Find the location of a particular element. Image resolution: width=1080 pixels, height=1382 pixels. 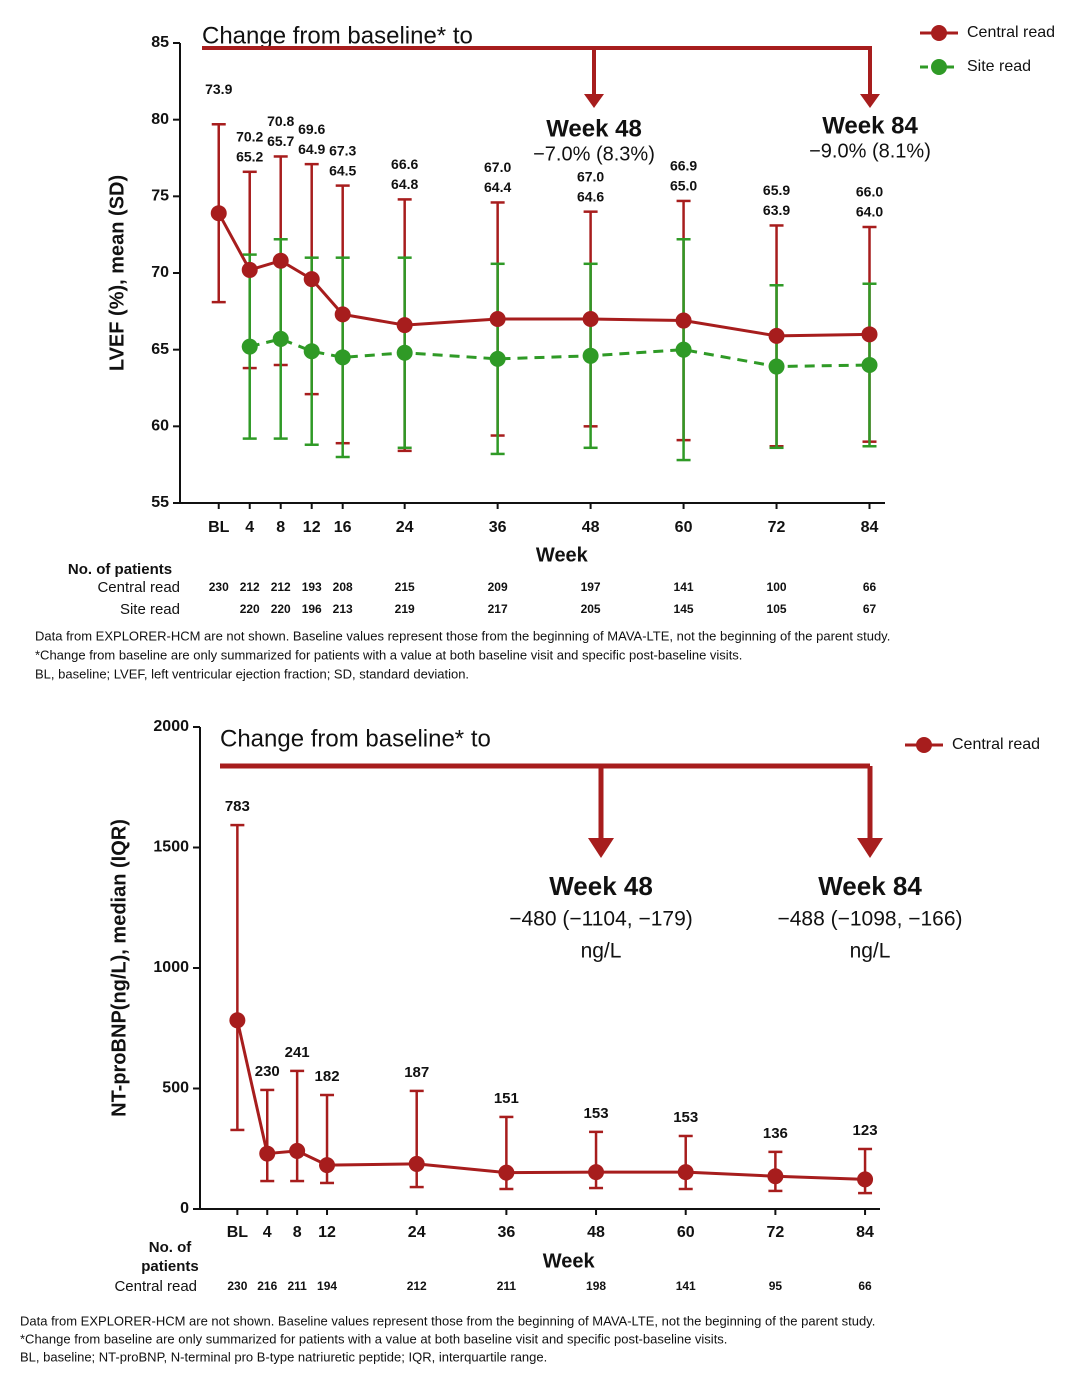

value-label: 63.9 is located at coordinates (776, 210).